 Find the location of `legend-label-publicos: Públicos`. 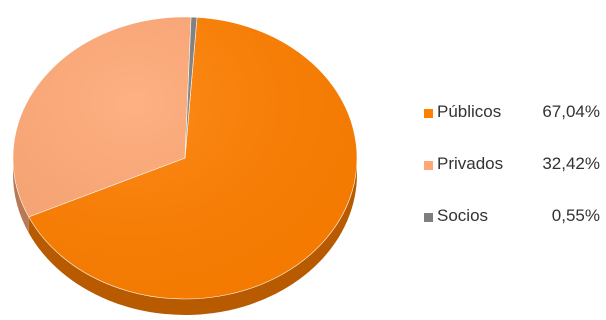

legend-label-publicos: Públicos is located at coordinates (469, 111).